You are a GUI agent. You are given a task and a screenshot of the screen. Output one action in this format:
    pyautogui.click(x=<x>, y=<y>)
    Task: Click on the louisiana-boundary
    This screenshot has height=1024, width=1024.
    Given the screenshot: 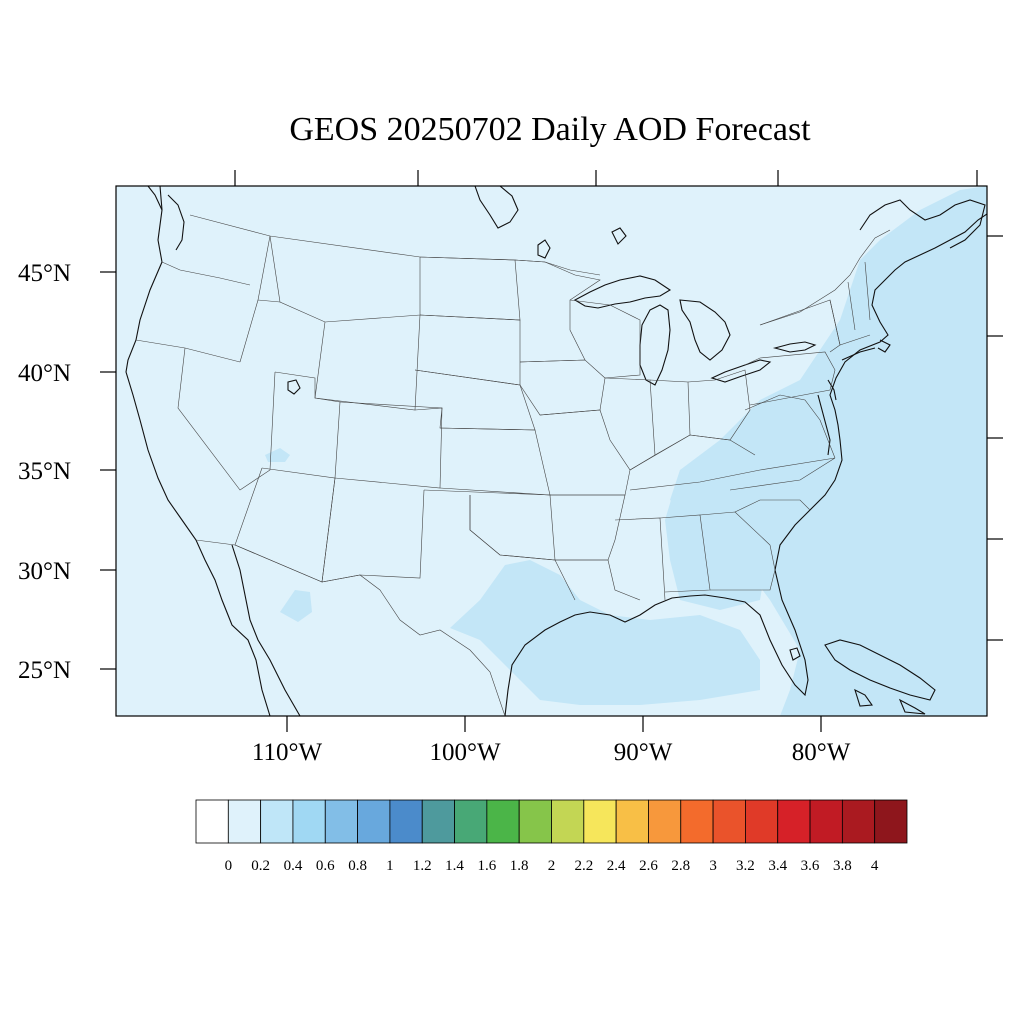 What is the action you would take?
    pyautogui.click(x=598, y=580)
    